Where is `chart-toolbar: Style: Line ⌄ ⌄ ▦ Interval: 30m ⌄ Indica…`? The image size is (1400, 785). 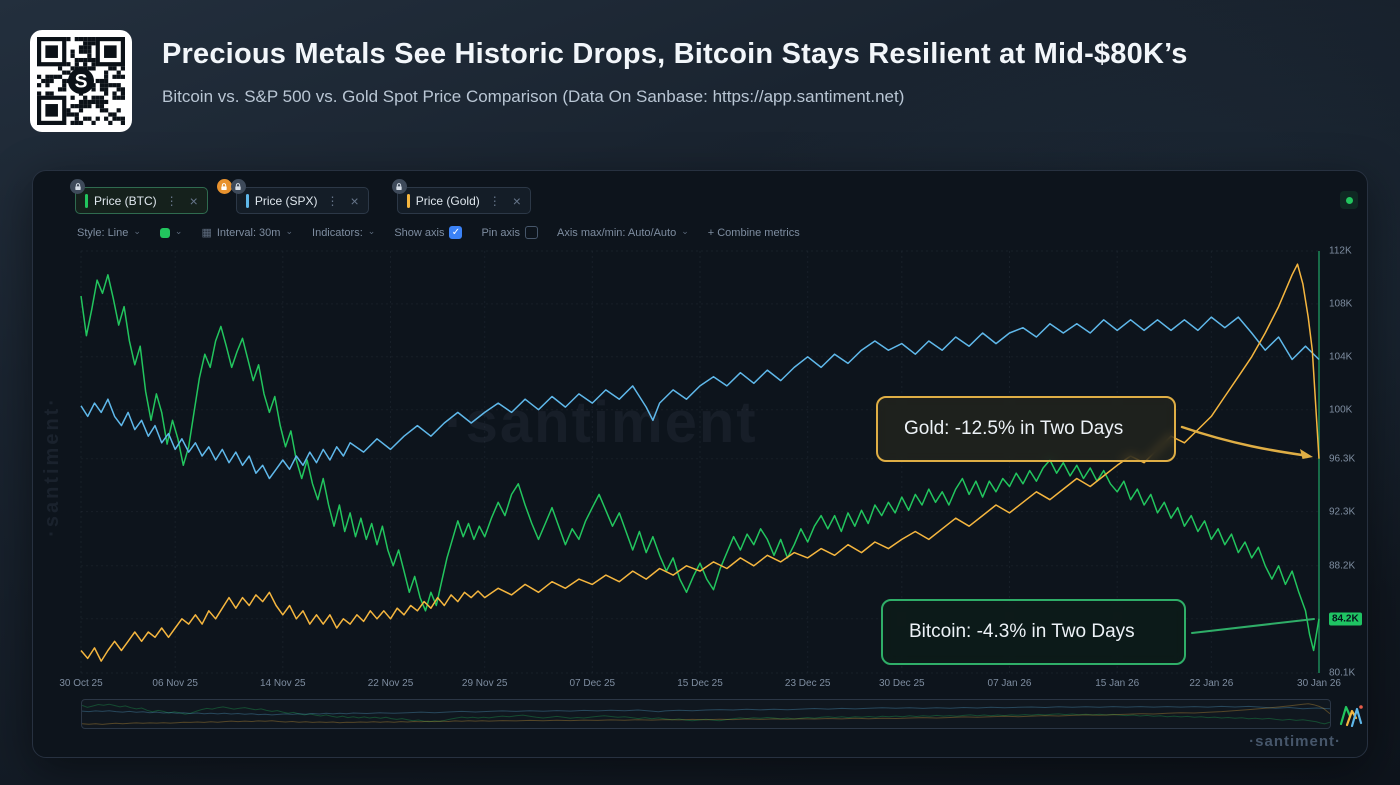
chart-toolbar: Style: Line ⌄ ⌄ ▦ Interval: 30m ⌄ Indica… is located at coordinates (438, 232).